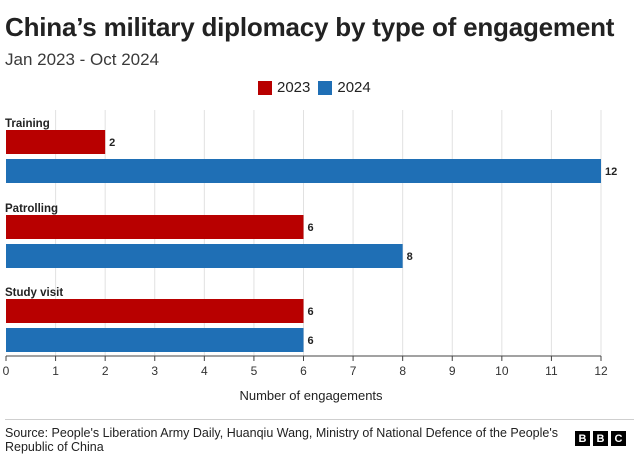 Image resolution: width=640 pixels, height=466 pixels. I want to click on x-tick-label: 10, so click(502, 371).